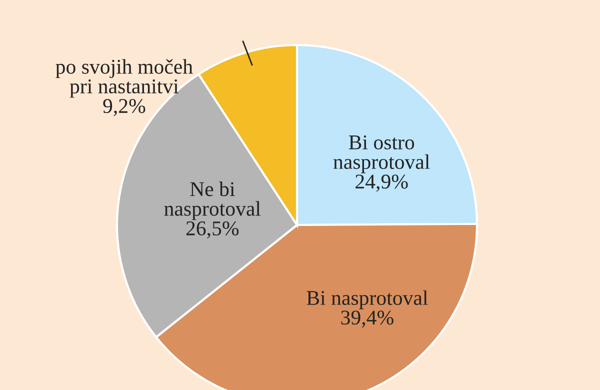 The width and height of the screenshot is (600, 390). Describe the element at coordinates (124, 107) in the screenshot. I see `data-label: 9,2%` at that location.